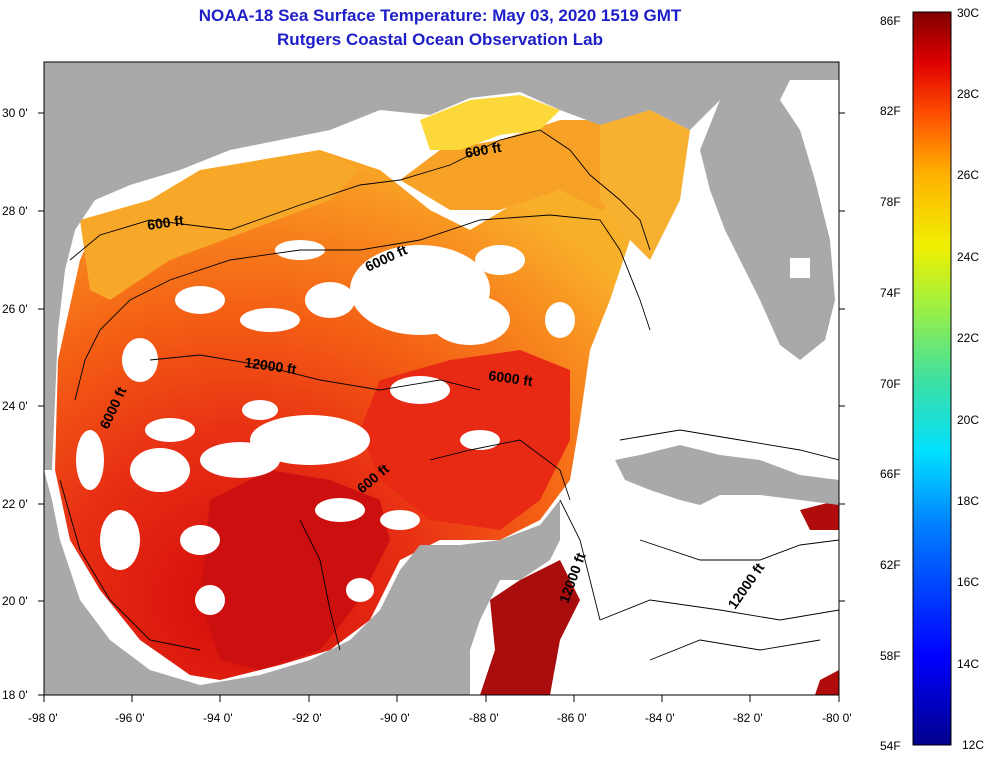 The image size is (992, 761). Describe the element at coordinates (890, 656) in the screenshot. I see `colorbar-f-label: 58F` at that location.